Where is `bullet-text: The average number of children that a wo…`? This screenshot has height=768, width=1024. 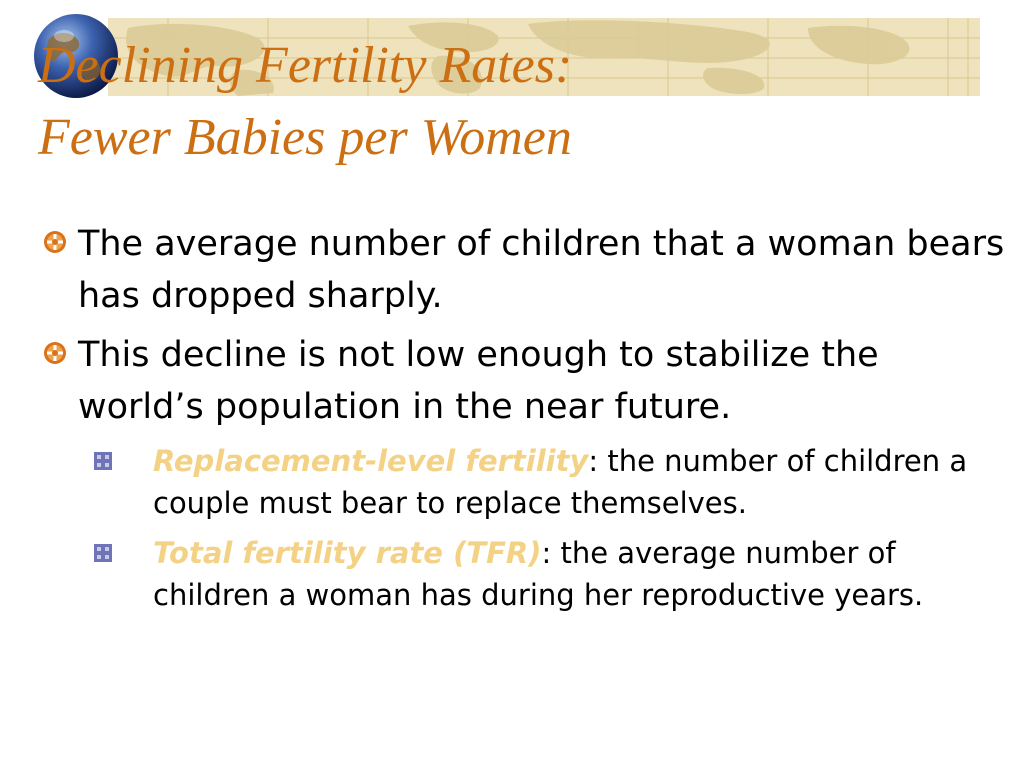 bullet-text: The average number of children that a wo… is located at coordinates (541, 270).